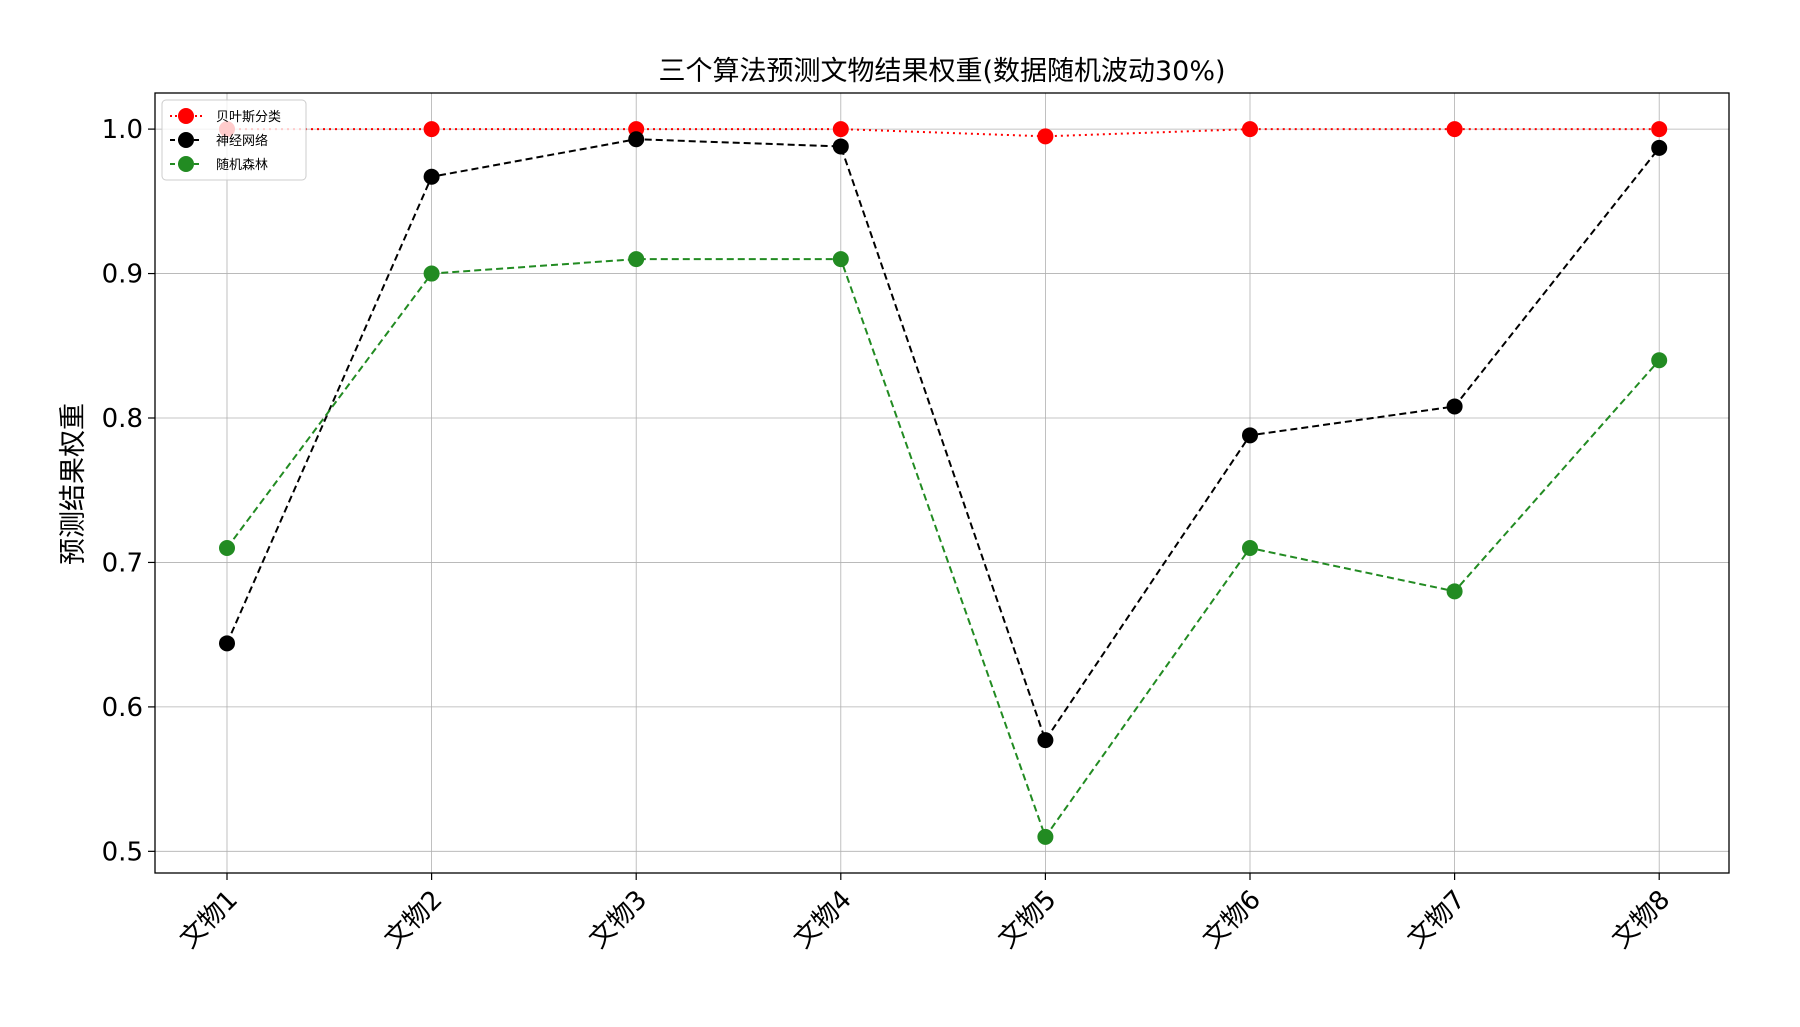 The height and width of the screenshot is (1027, 1800). What do you see at coordinates (941, 71) in the screenshot?
I see `chart-title: 三个算法预测文物结果权重(数据随机波动30%)` at bounding box center [941, 71].